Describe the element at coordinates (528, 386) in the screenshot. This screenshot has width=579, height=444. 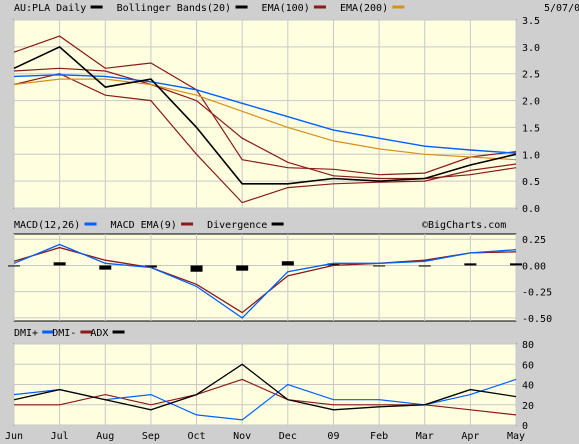
I see `dmi-tick-label: 40` at that location.